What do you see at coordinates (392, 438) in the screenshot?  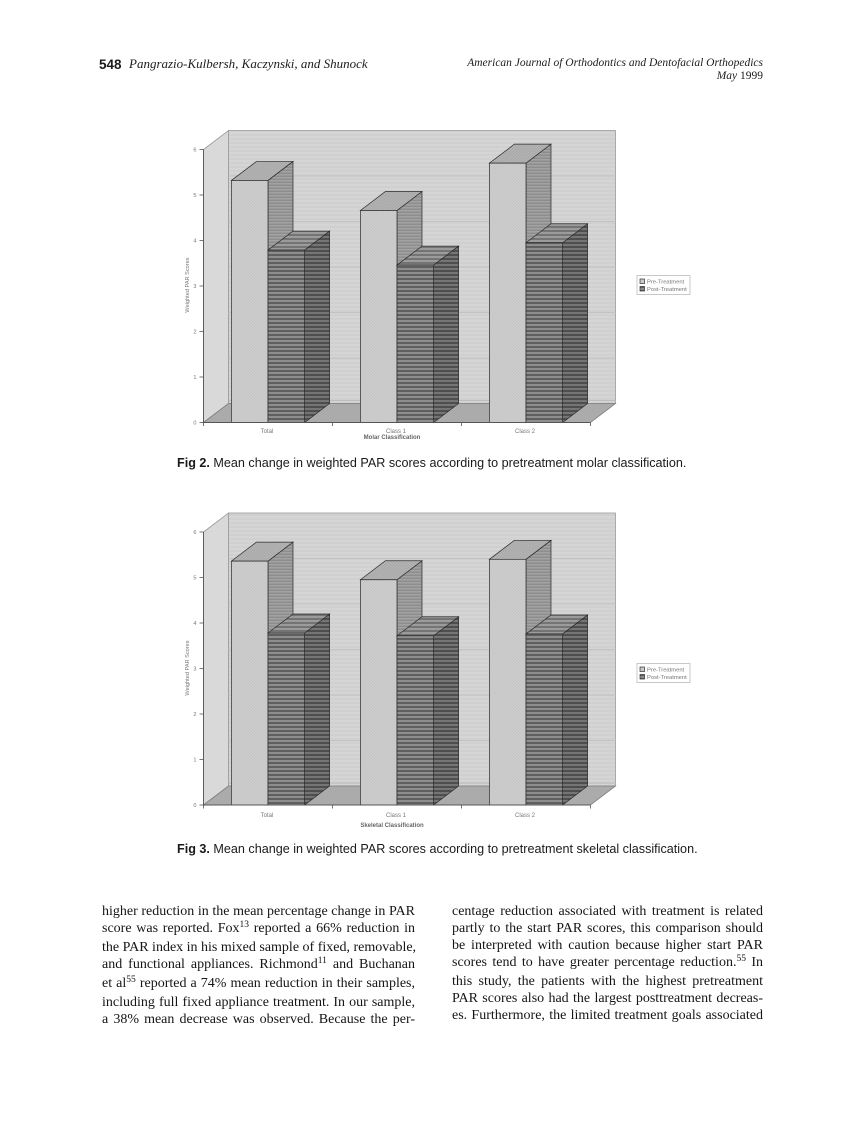 I see `svg-text: Molar Classification` at bounding box center [392, 438].